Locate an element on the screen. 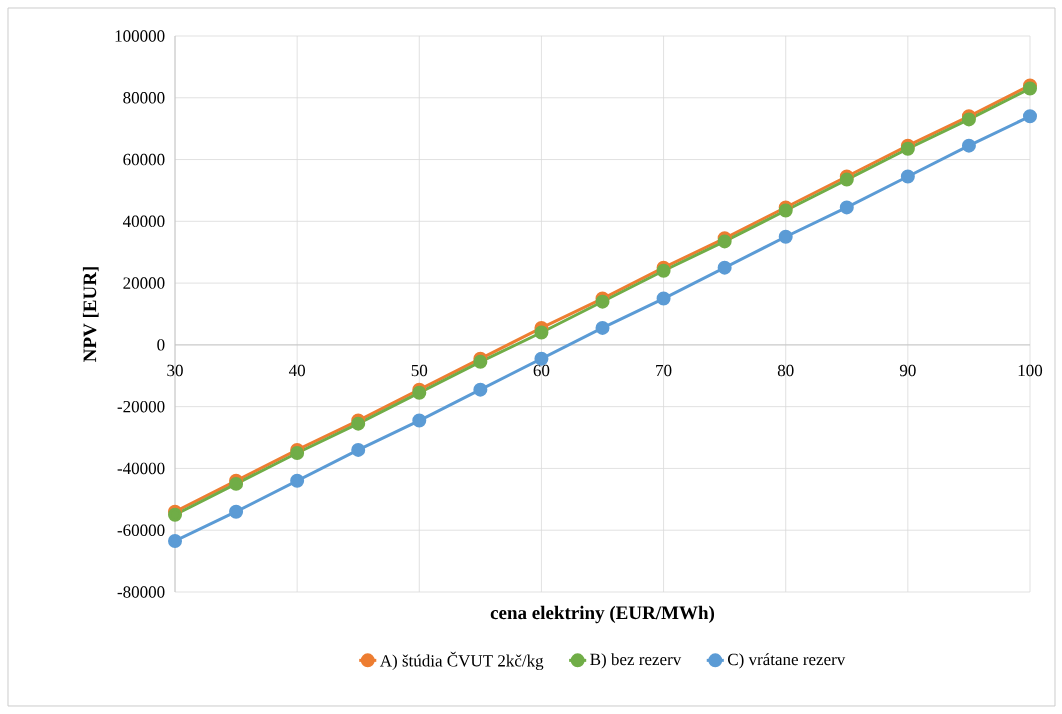 This screenshot has width=1062, height=714. legend-label: A) štúdia ČVUT 2kč/kg is located at coordinates (461, 661).